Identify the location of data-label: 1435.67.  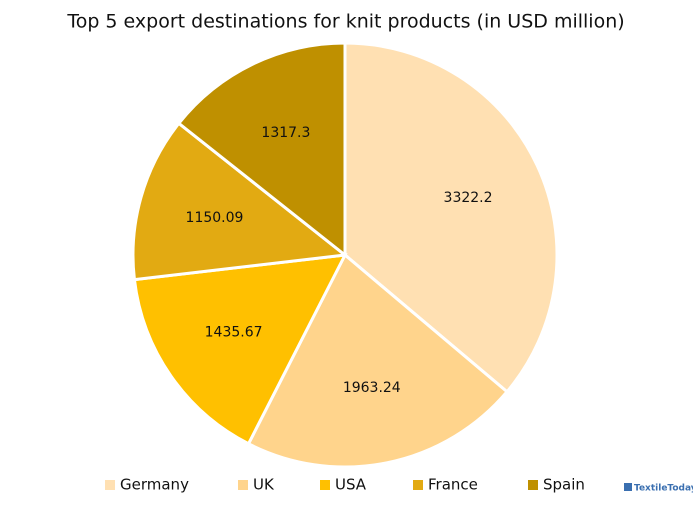
(234, 332).